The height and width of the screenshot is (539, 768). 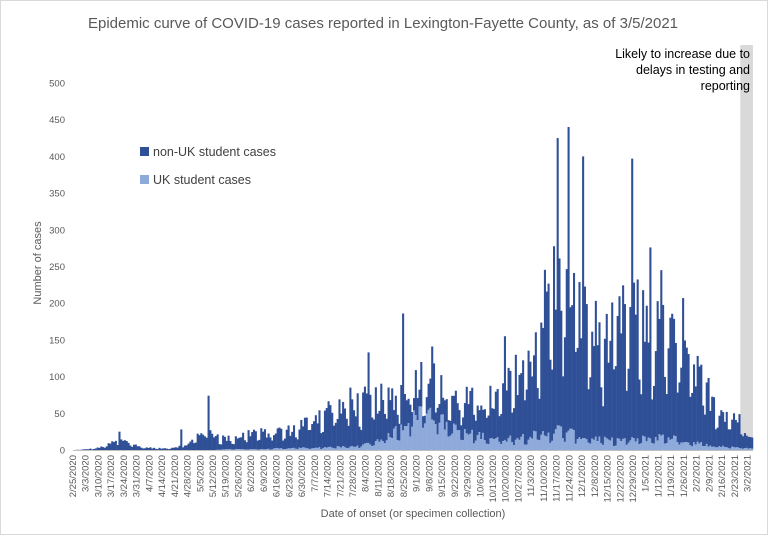 I want to click on y-tick-label: 300, so click(x=57, y=230).